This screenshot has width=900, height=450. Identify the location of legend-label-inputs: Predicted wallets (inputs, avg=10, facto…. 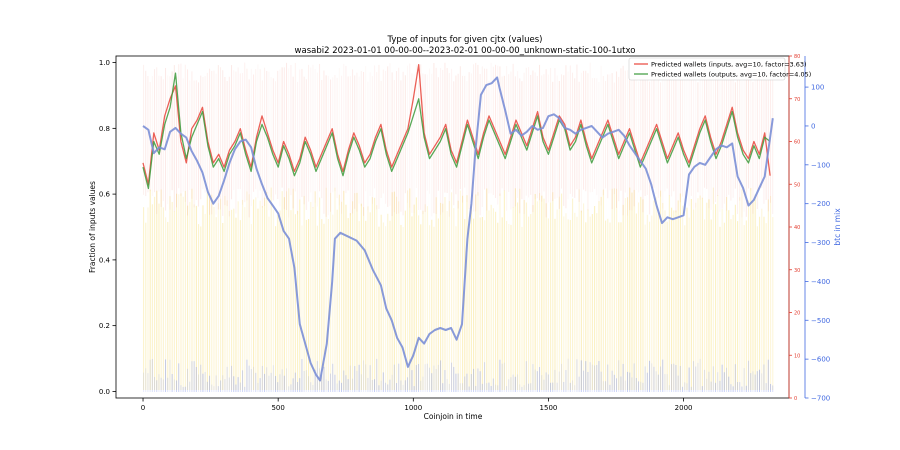
(729, 65).